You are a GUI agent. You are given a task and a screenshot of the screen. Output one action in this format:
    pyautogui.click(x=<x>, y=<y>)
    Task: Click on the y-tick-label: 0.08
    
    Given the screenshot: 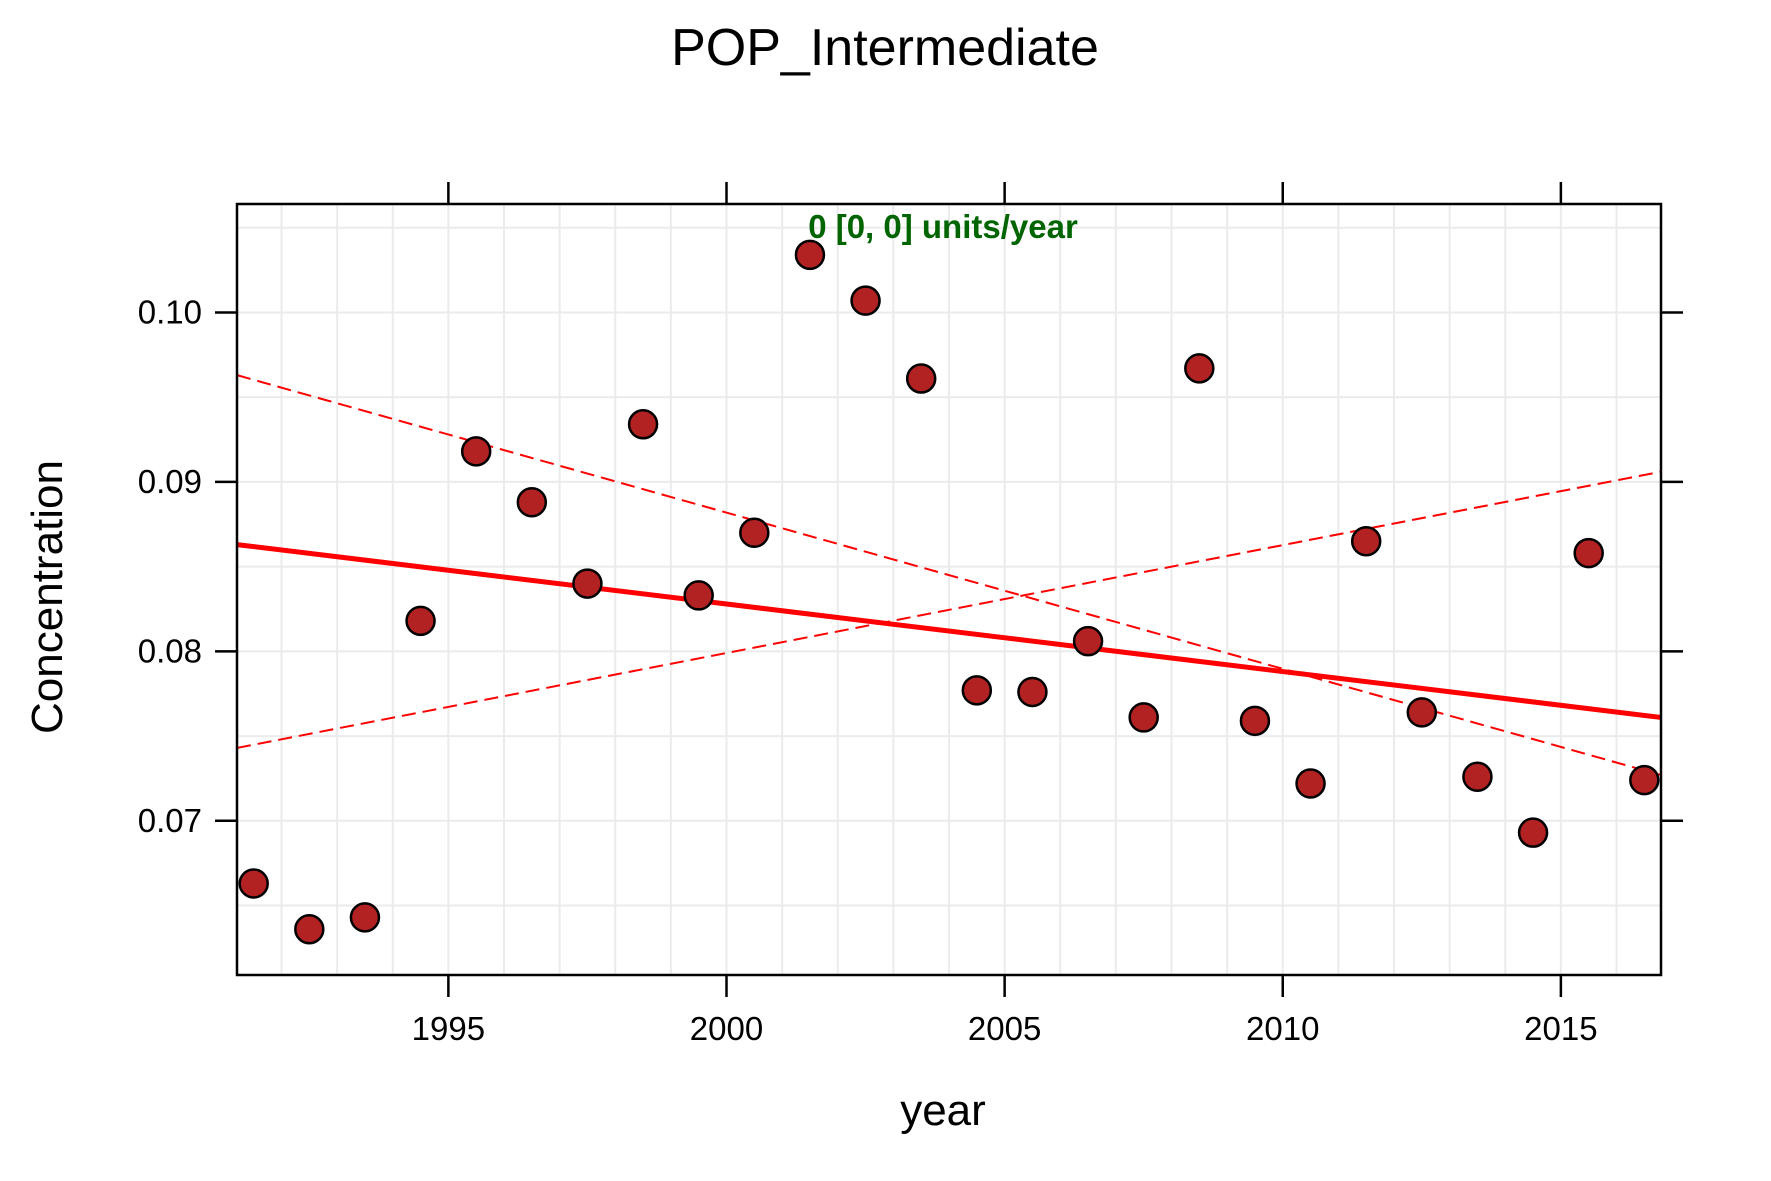 What is the action you would take?
    pyautogui.click(x=170, y=650)
    